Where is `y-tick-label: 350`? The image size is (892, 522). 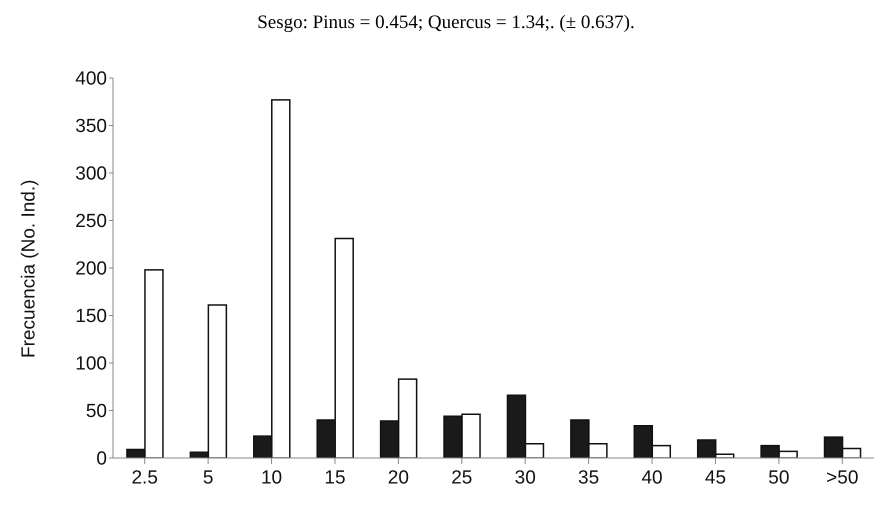 y-tick-label: 350 is located at coordinates (91, 127).